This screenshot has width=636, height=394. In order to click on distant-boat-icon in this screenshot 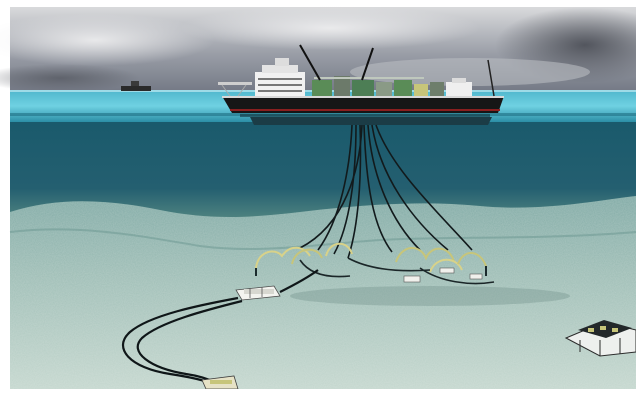, I will do `click(136, 86)`.